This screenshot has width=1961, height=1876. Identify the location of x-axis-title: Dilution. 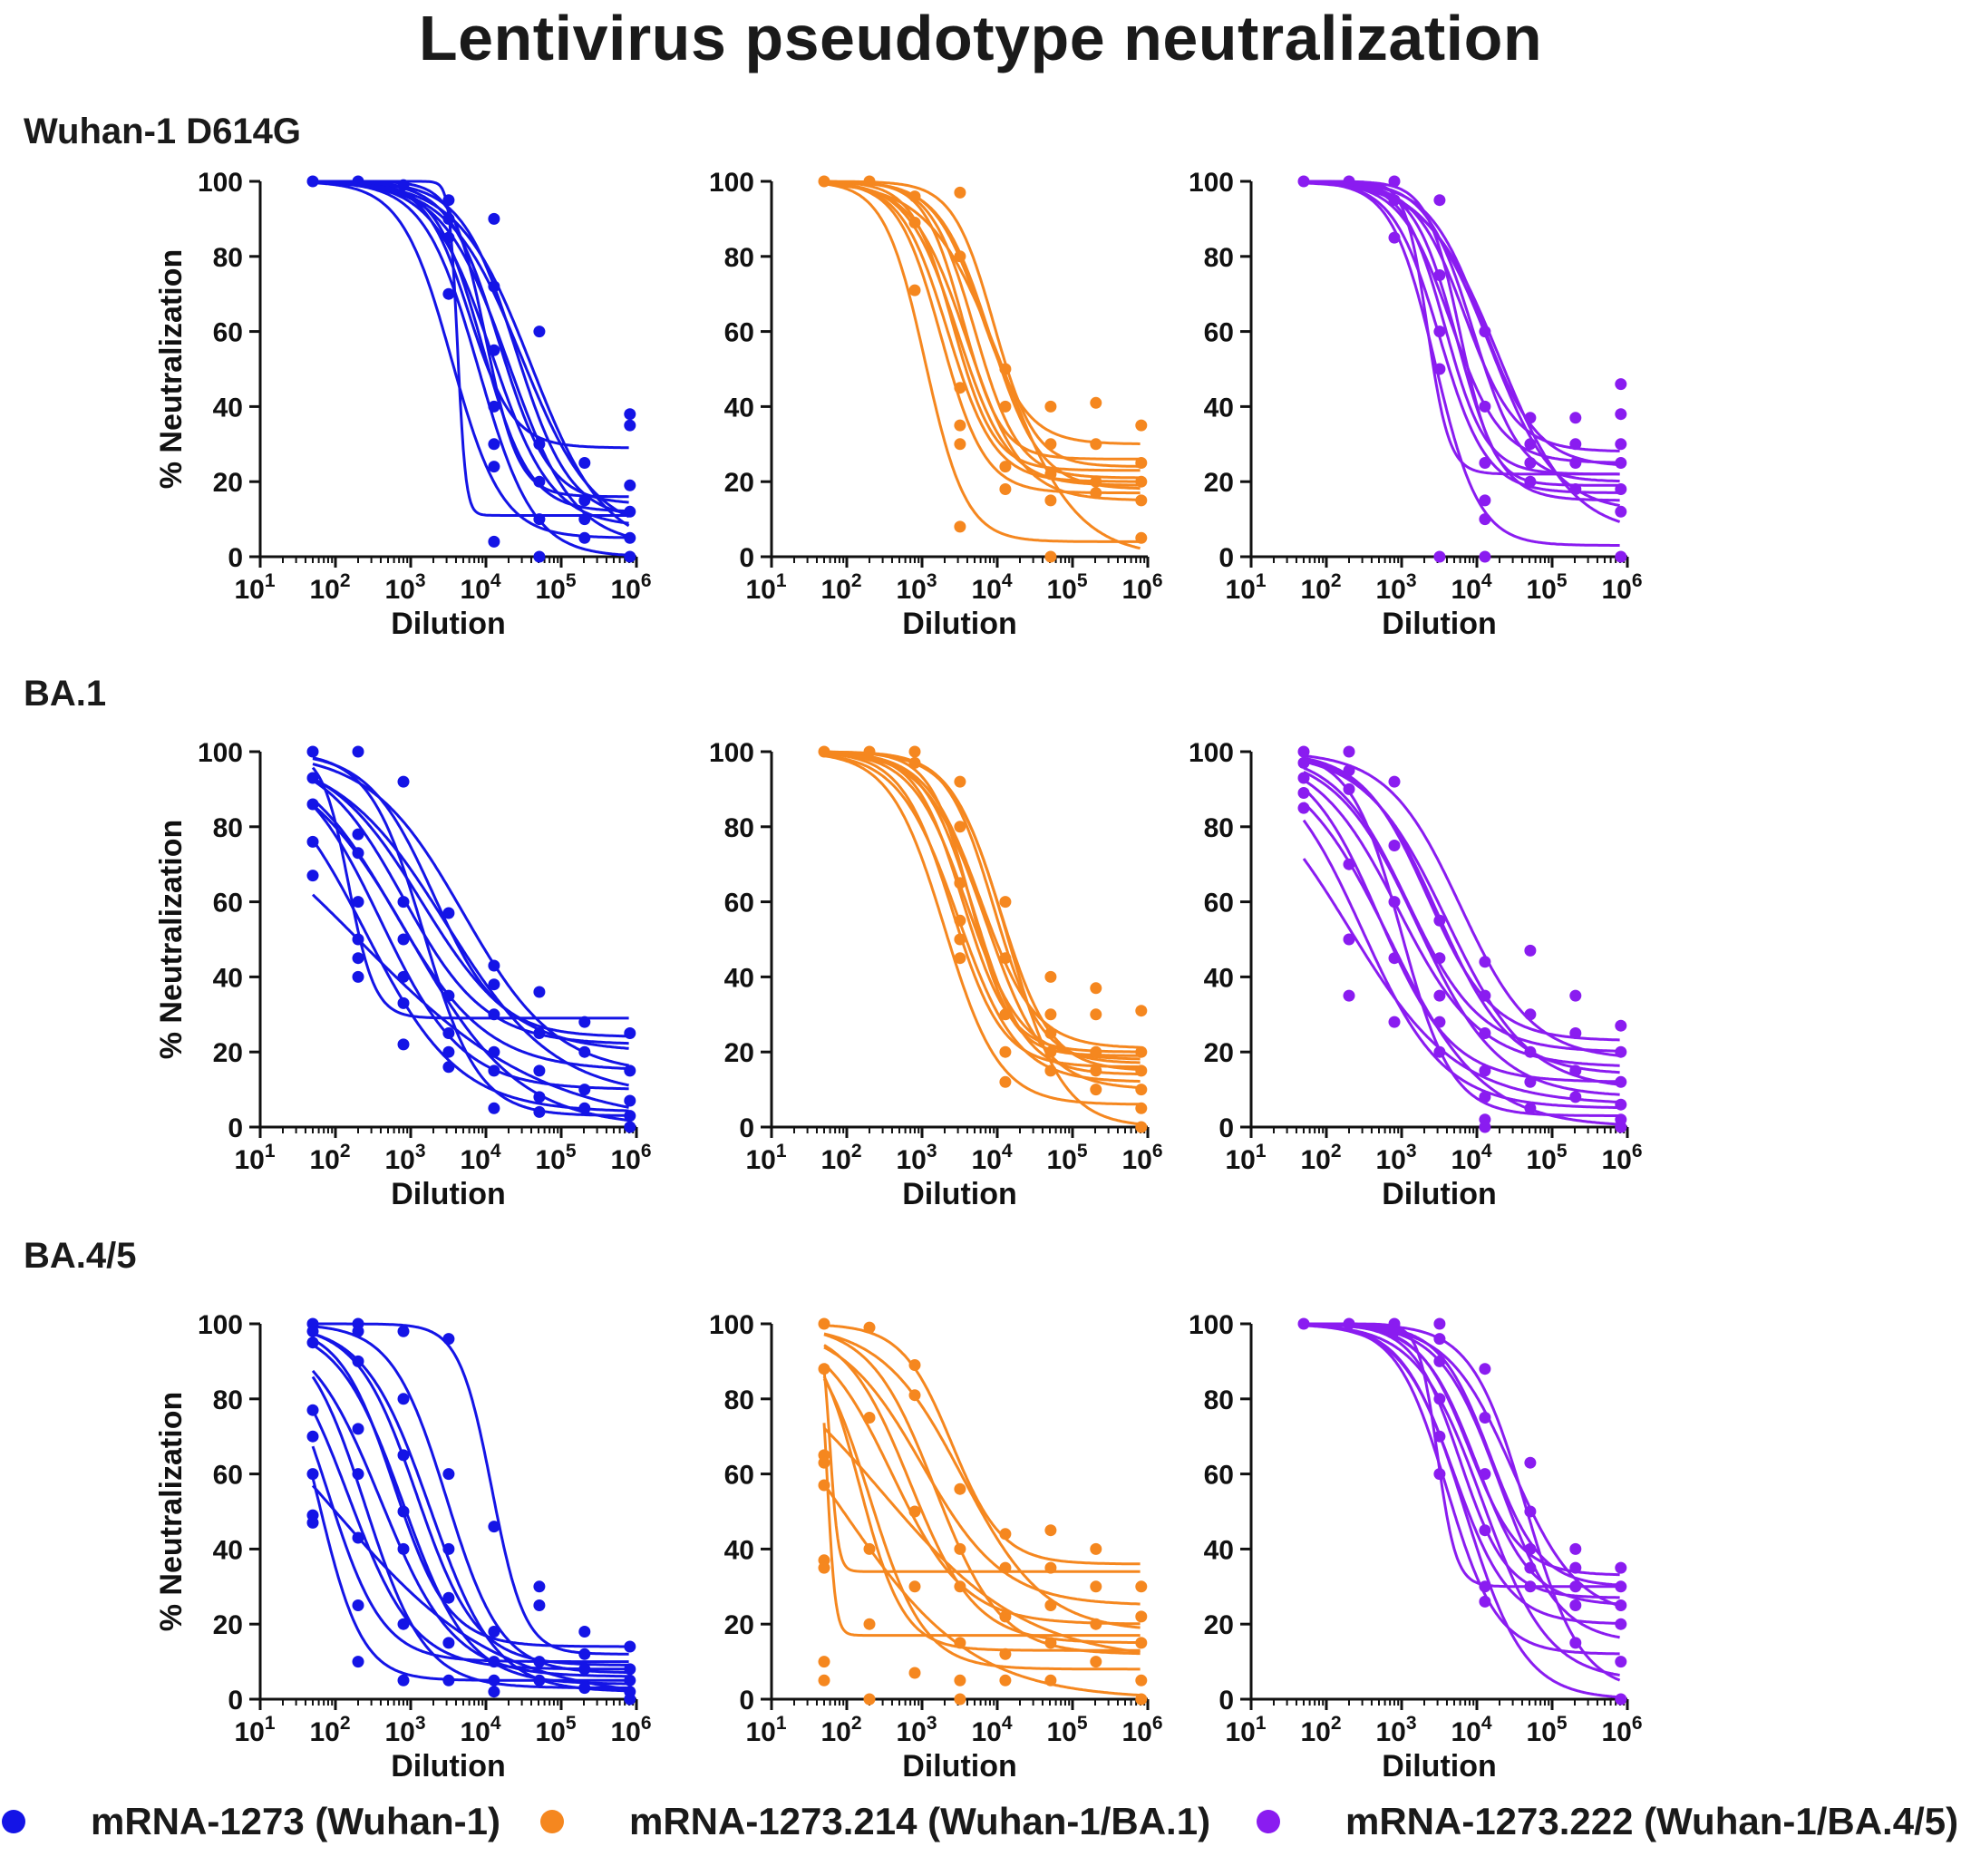
(959, 1194).